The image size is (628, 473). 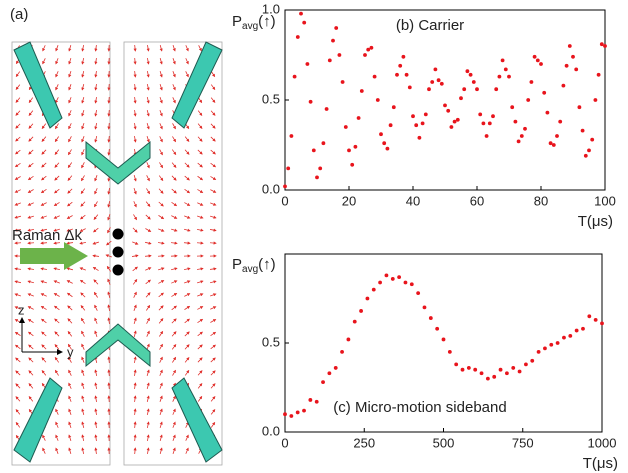 I want to click on y-axis-label: Pavg(↑), so click(x=254, y=265).